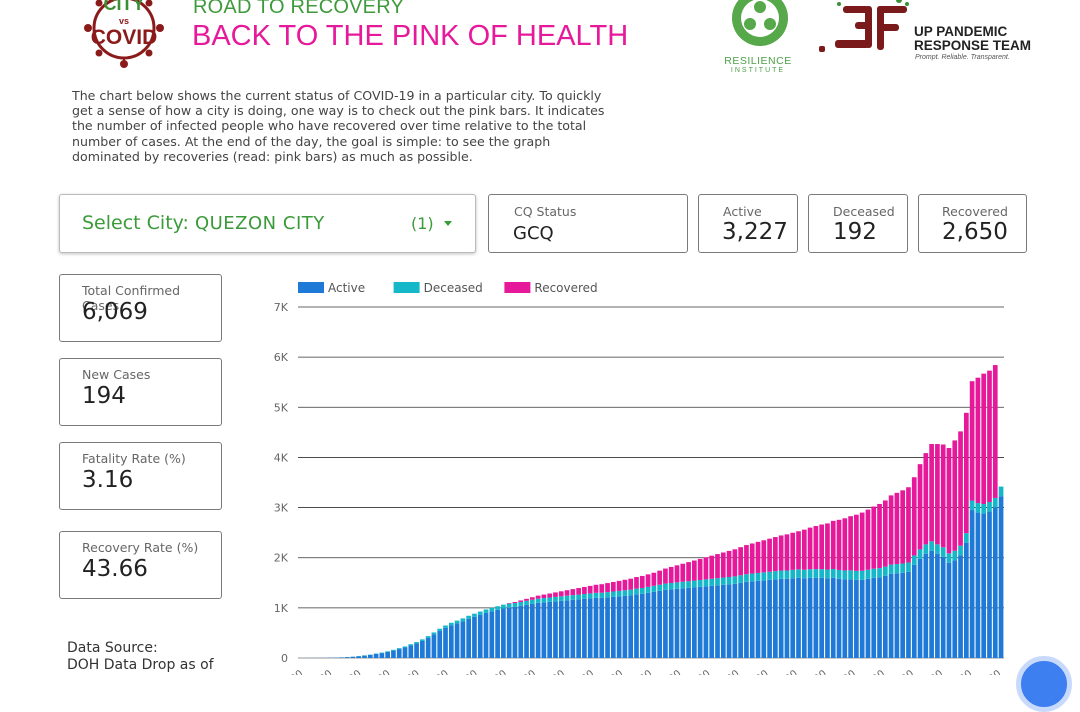 This screenshot has width=1080, height=712. Describe the element at coordinates (124, 35) in the screenshot. I see `city-vs-covid-logo: CITY vs COVID` at that location.